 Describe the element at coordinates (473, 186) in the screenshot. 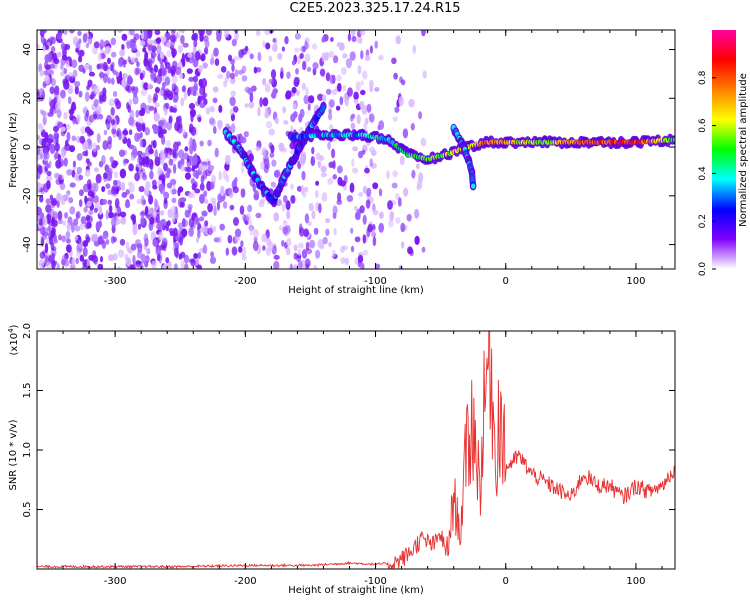

I see `ridge-branch-mark` at that location.